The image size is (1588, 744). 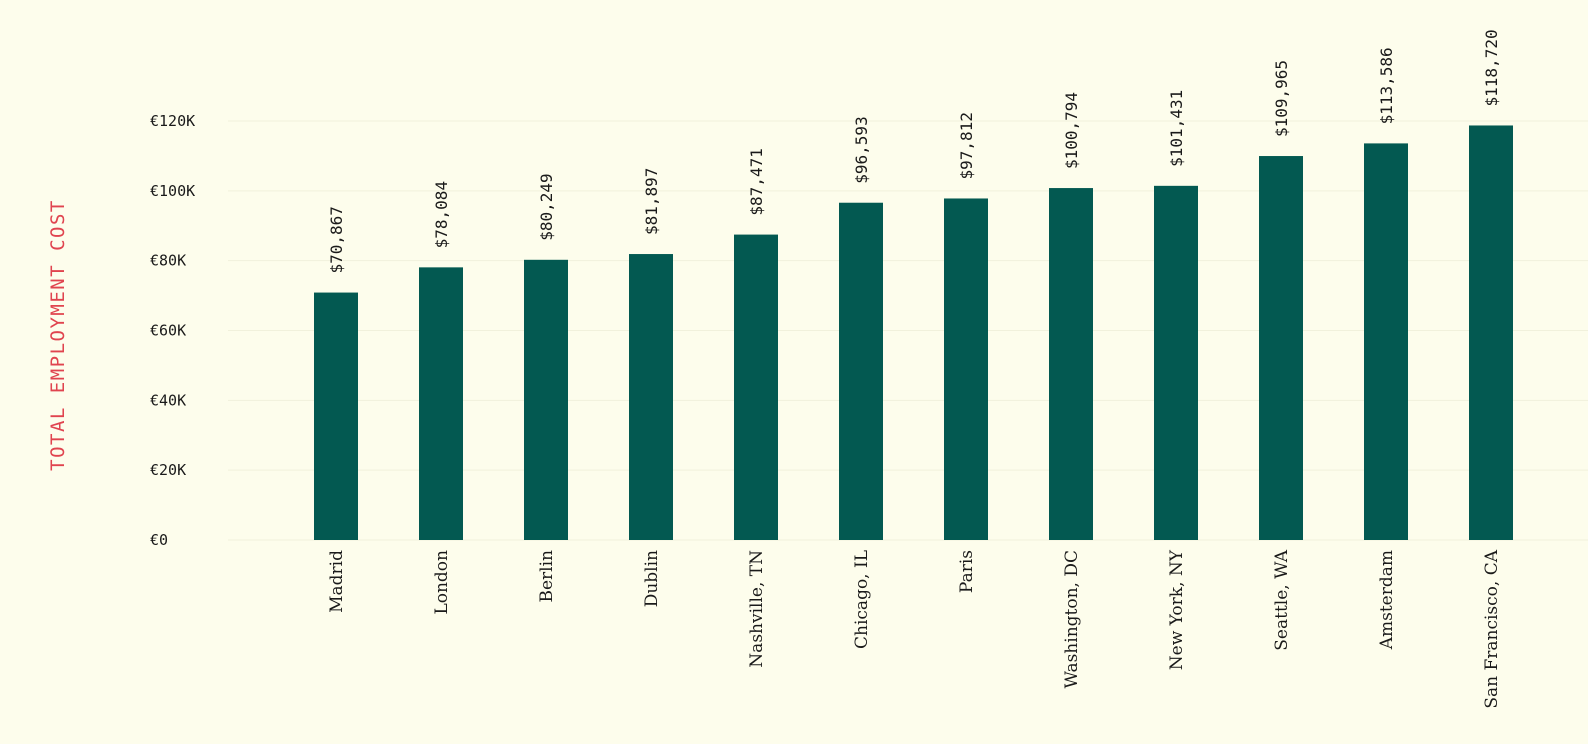 I want to click on x-tick-label: San Francisco, CA, so click(x=1492, y=628).